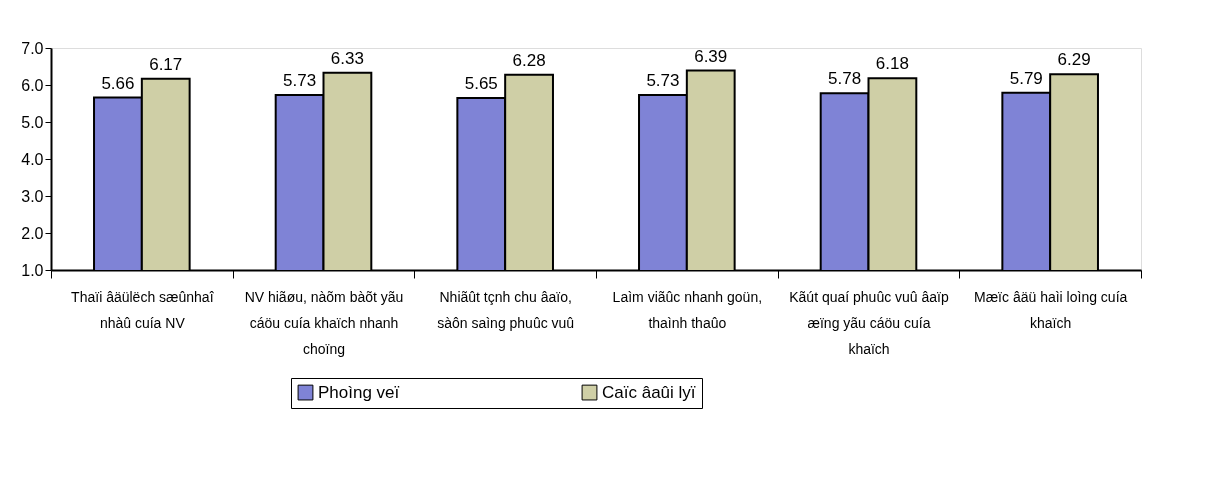 This screenshot has width=1219, height=488. I want to click on legend-label: Caïc âaûi lyï, so click(649, 392).